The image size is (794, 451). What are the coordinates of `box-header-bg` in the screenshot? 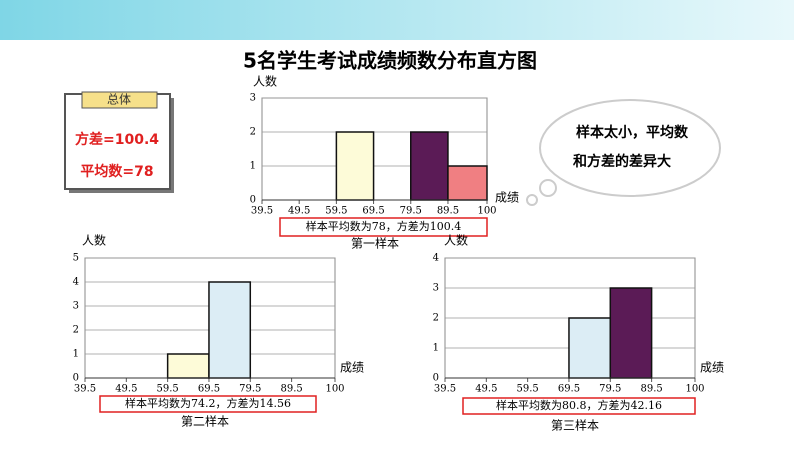 It's located at (119, 100).